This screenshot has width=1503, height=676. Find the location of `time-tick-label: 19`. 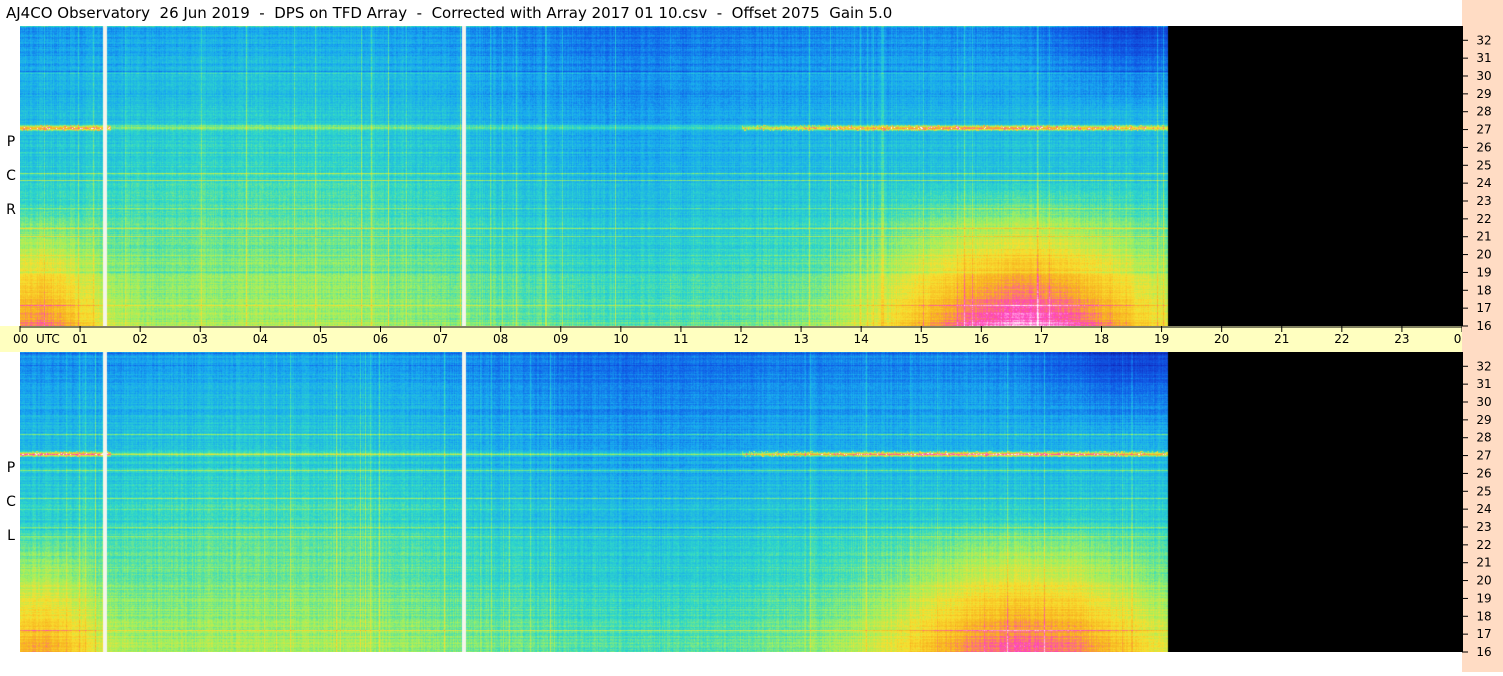

time-tick-label: 19 is located at coordinates (1161, 339).